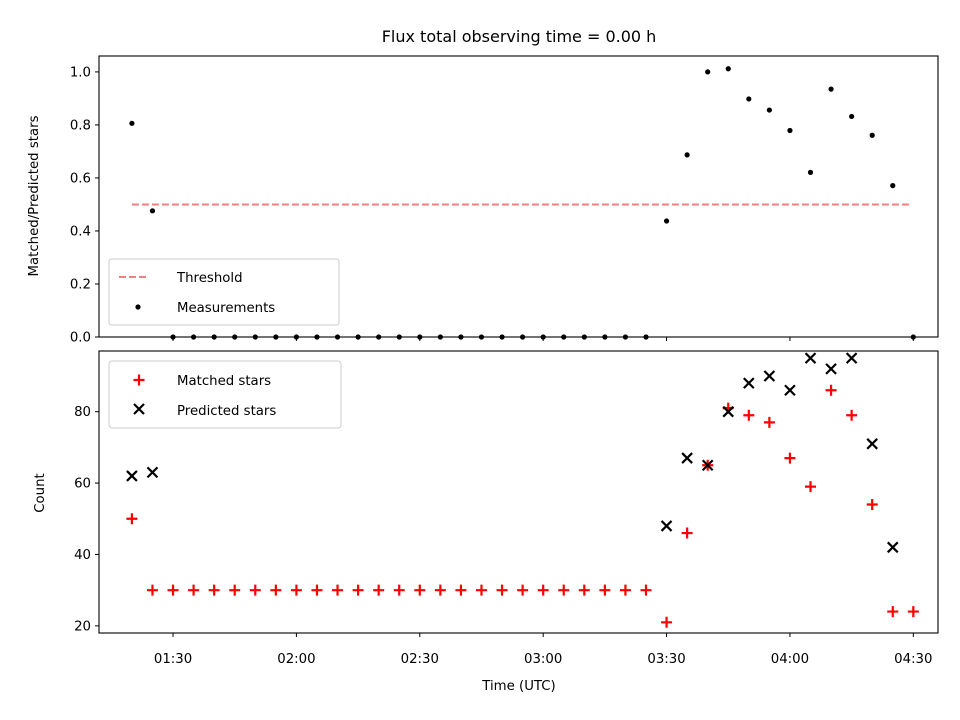  I want to click on bottom-y-tick-label: 80, so click(82, 412).